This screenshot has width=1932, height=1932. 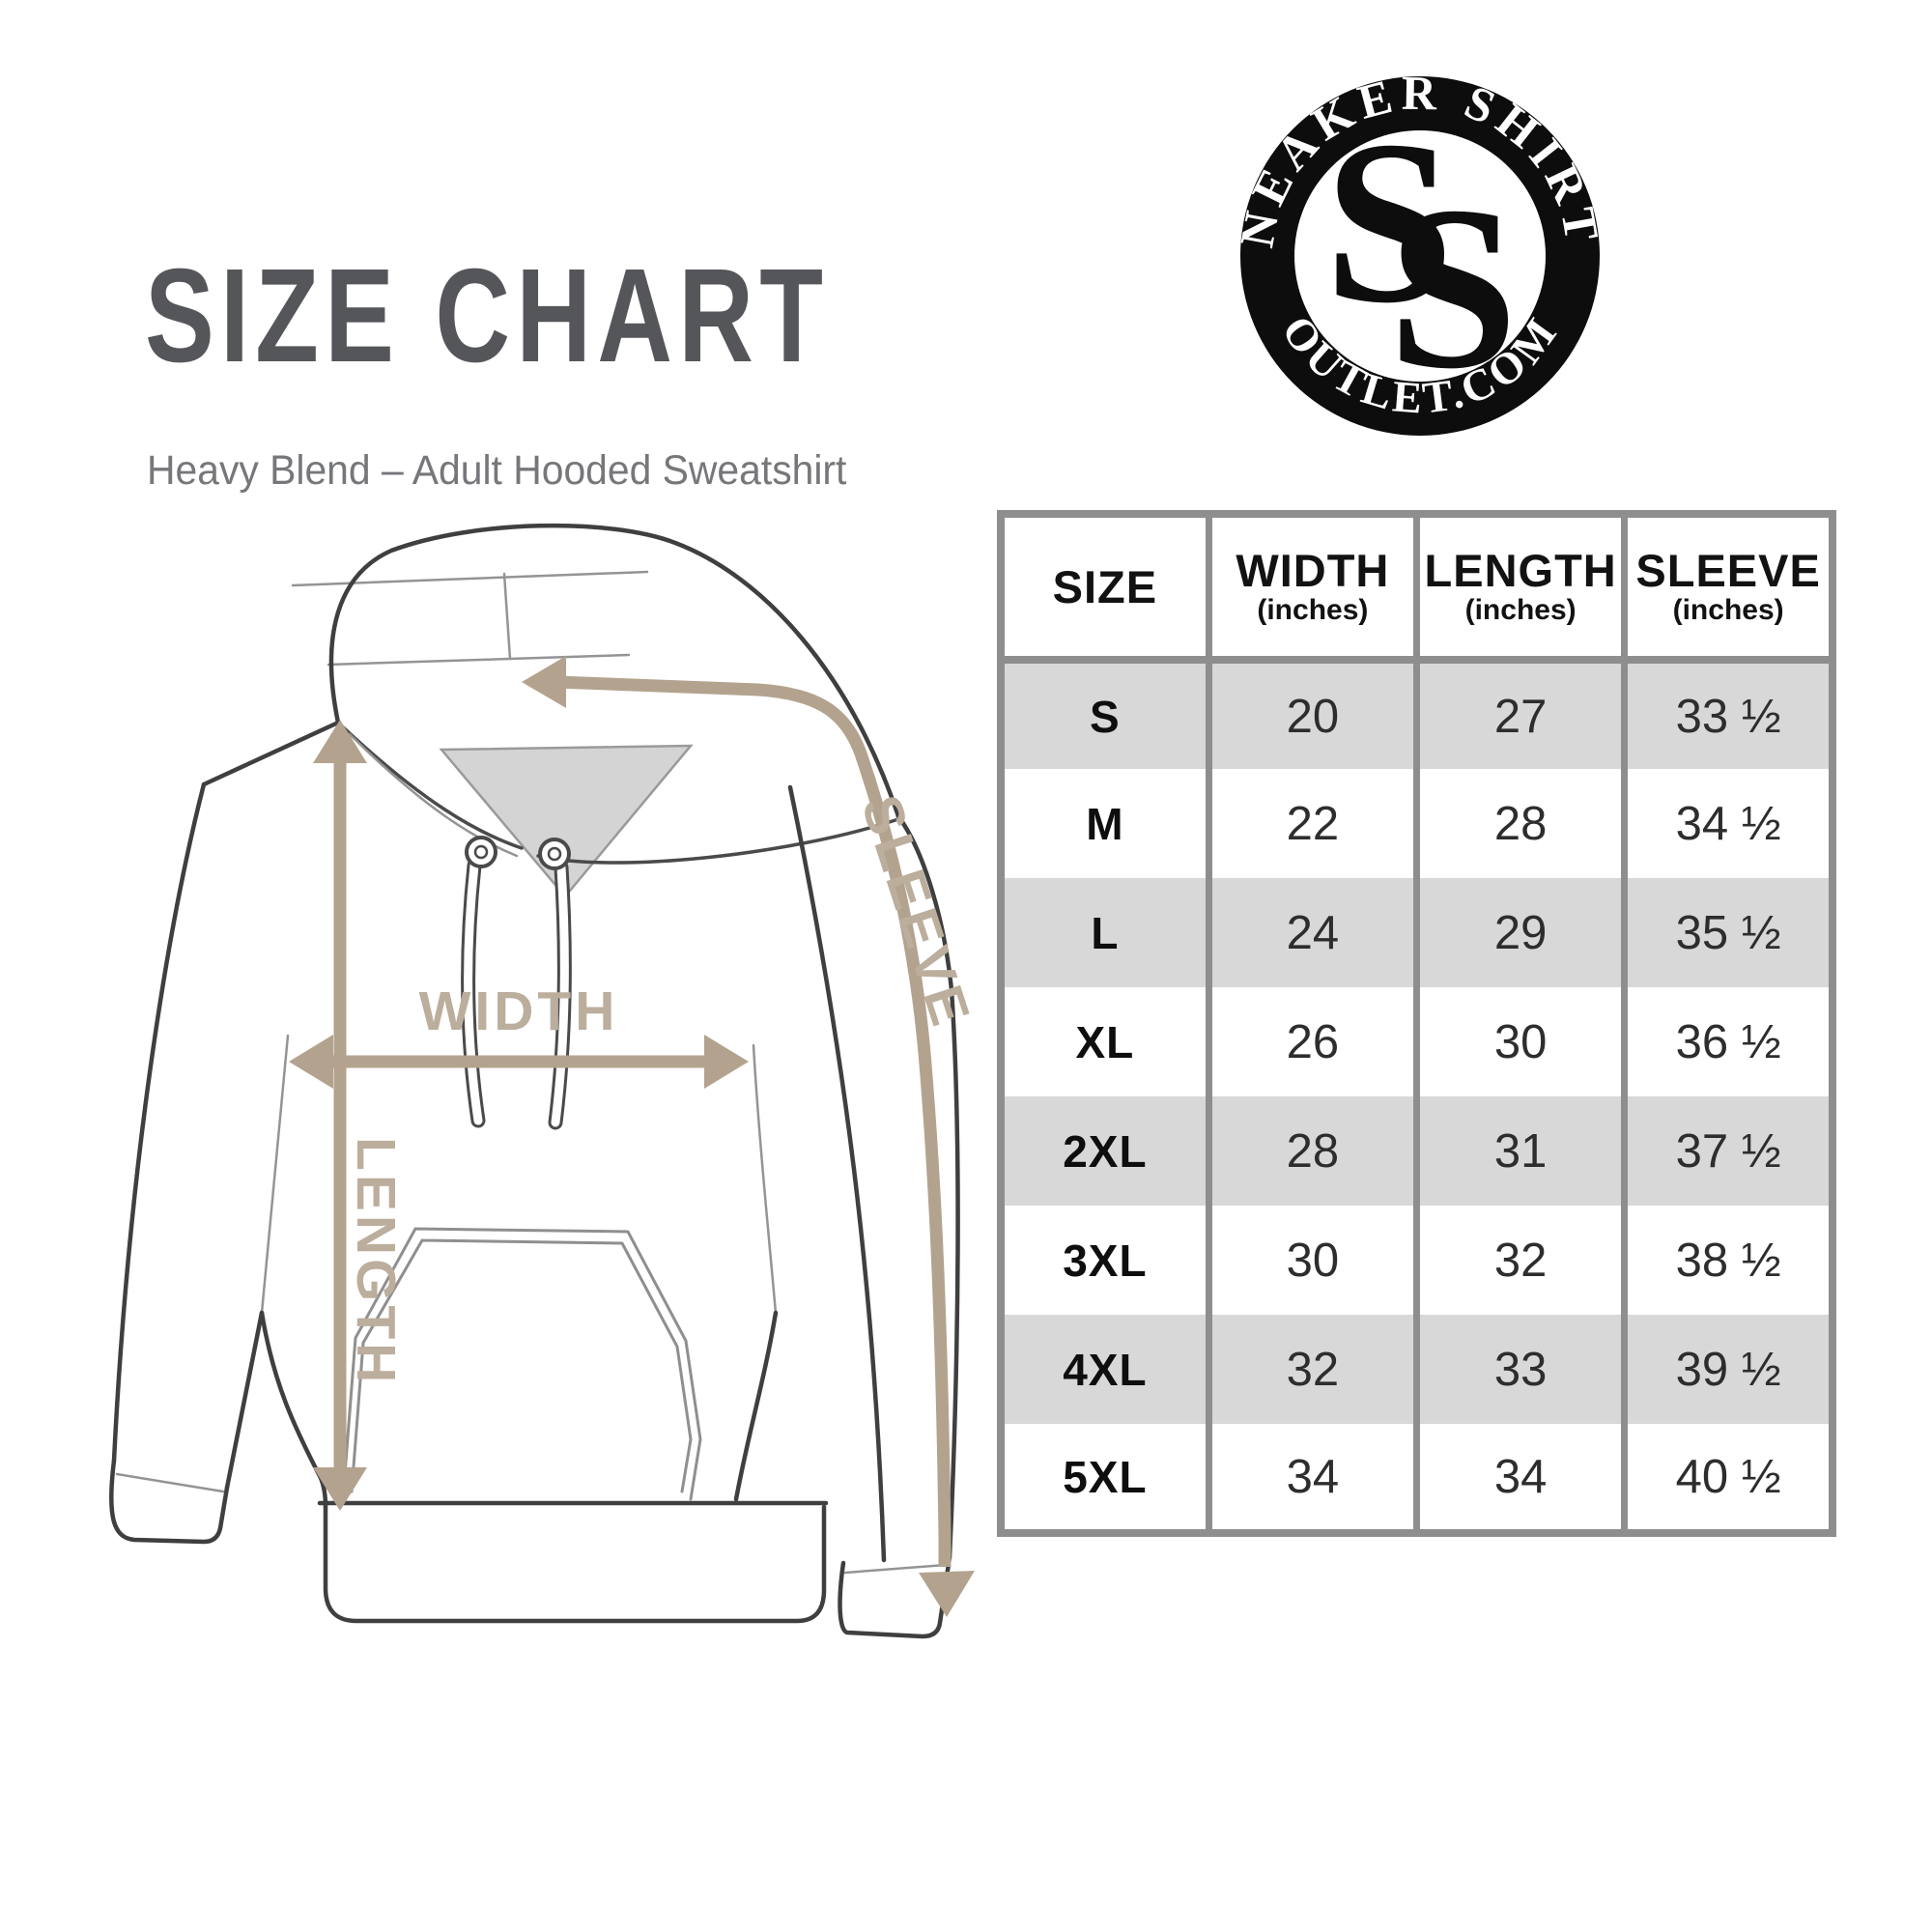 I want to click on right-cuff, so click(x=895, y=1596).